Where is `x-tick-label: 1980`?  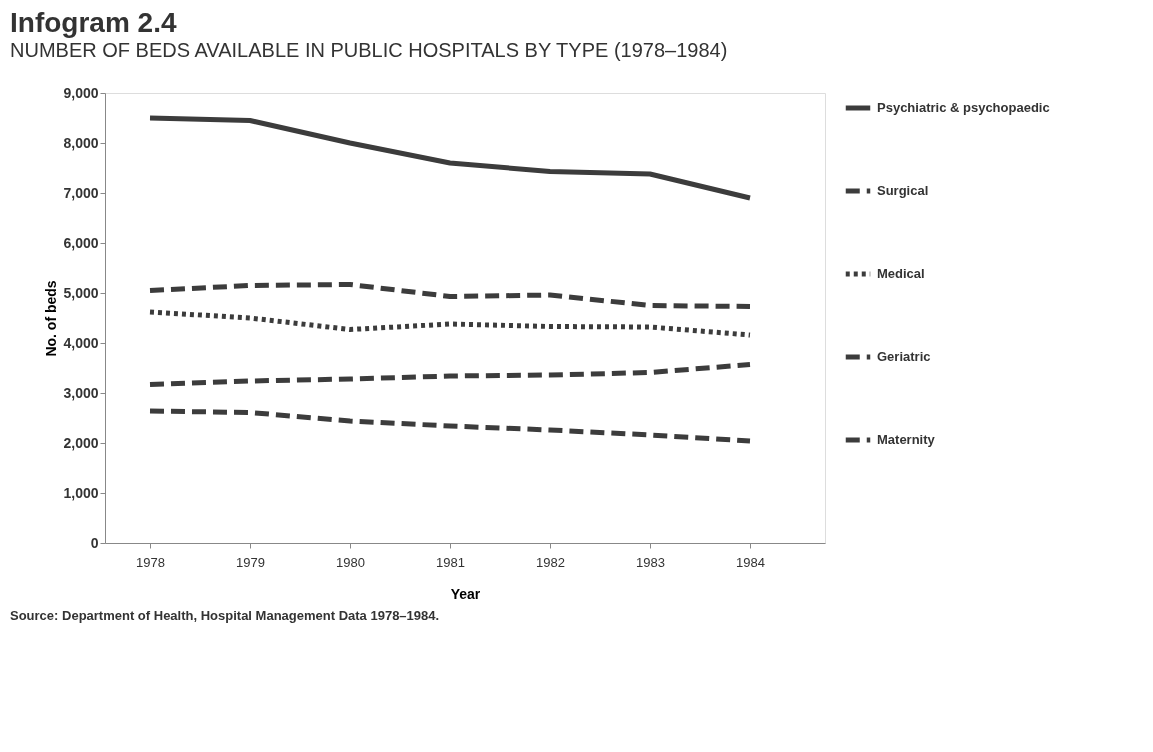 x-tick-label: 1980 is located at coordinates (350, 562).